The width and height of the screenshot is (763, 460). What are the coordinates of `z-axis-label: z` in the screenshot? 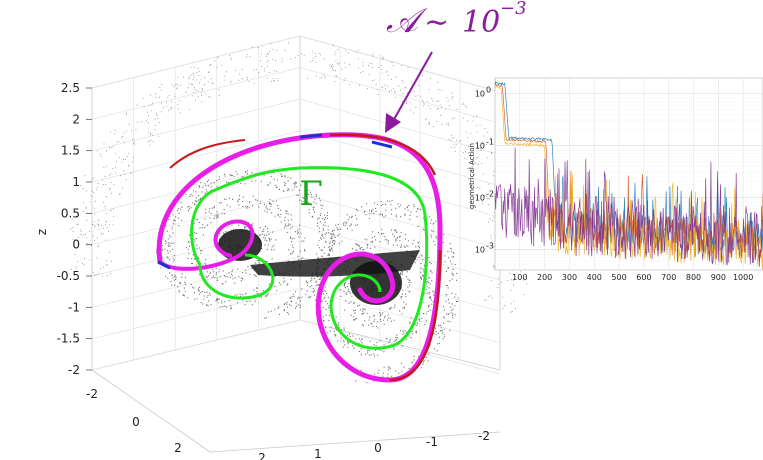 It's located at (42, 232).